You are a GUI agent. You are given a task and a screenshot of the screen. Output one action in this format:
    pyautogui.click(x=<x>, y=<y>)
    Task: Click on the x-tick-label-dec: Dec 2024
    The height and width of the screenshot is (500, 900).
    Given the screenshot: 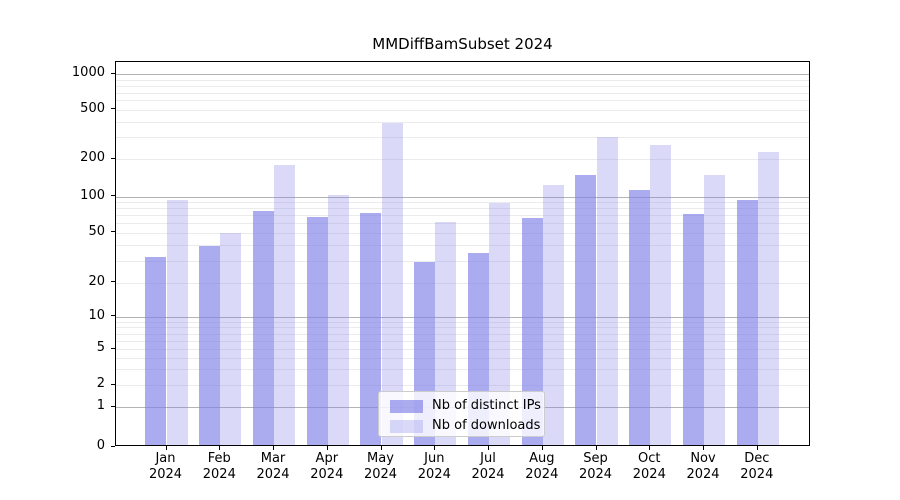 What is the action you would take?
    pyautogui.click(x=757, y=466)
    